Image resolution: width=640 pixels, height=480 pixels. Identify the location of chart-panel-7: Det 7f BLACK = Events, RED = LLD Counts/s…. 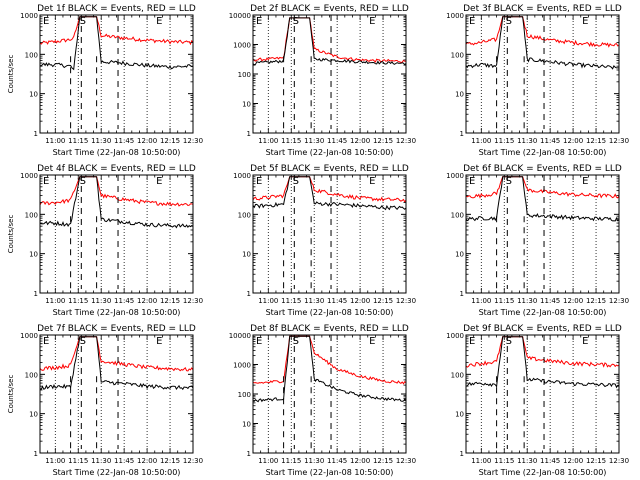
(105, 400).